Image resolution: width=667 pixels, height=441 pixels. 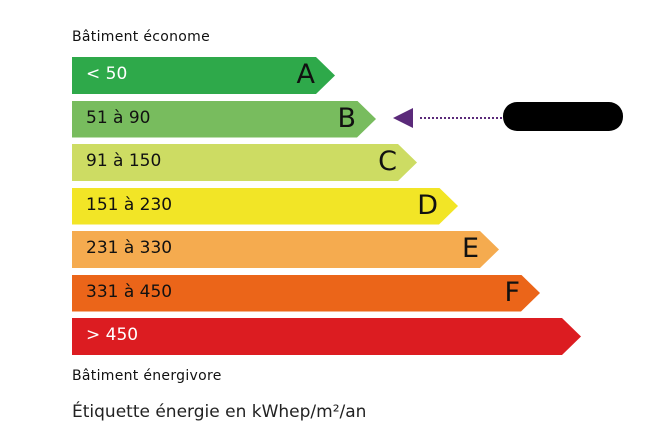 What do you see at coordinates (461, 118) in the screenshot?
I see `indicator-dotted-line` at bounding box center [461, 118].